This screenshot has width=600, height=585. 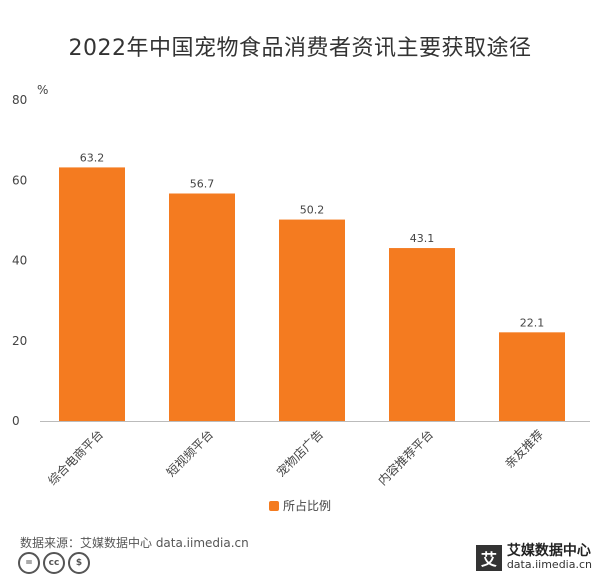 What do you see at coordinates (488, 557) in the screenshot?
I see `brand-mark-icon: 艾` at bounding box center [488, 557].